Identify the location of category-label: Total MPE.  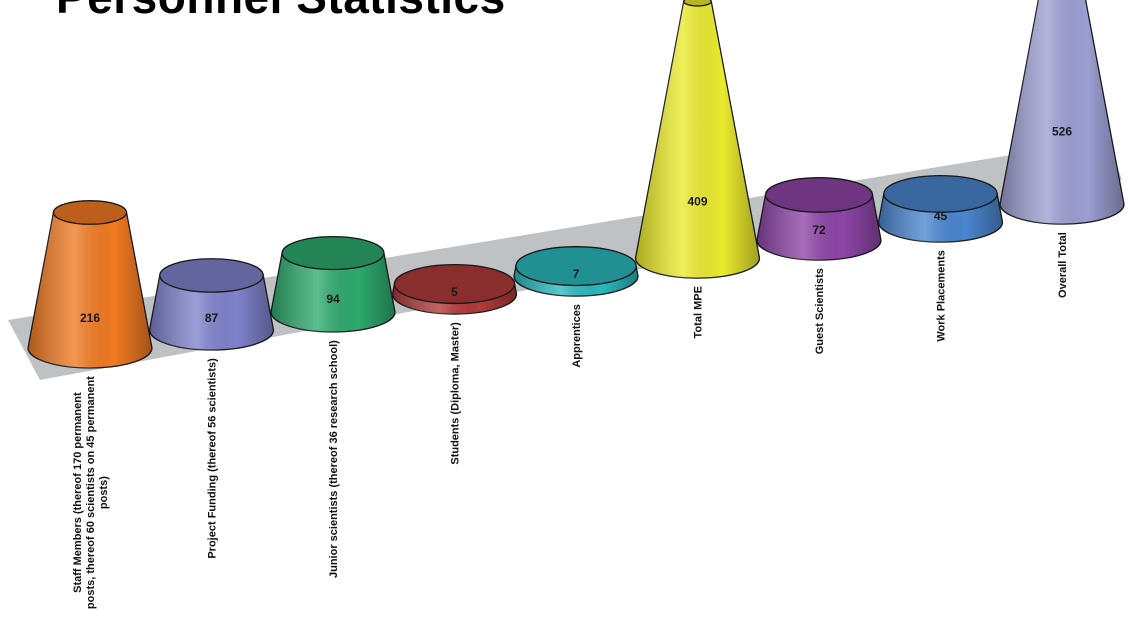
(699, 312).